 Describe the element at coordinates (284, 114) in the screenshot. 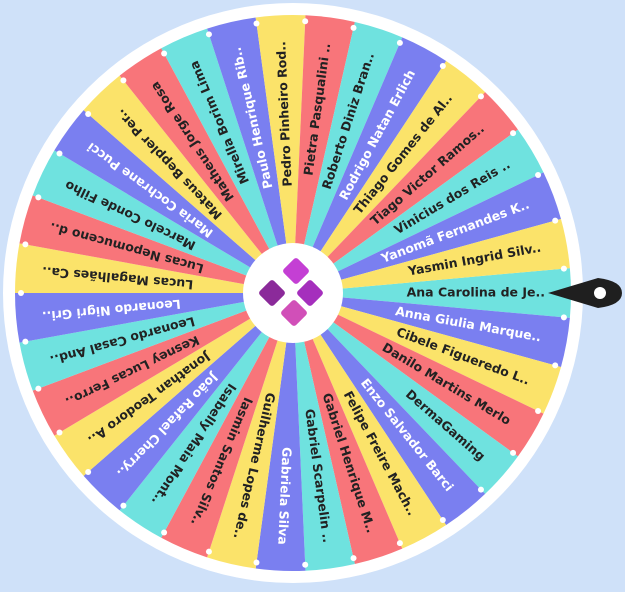

I see `segment-label: Pedro Pinheiro Rod..` at that location.